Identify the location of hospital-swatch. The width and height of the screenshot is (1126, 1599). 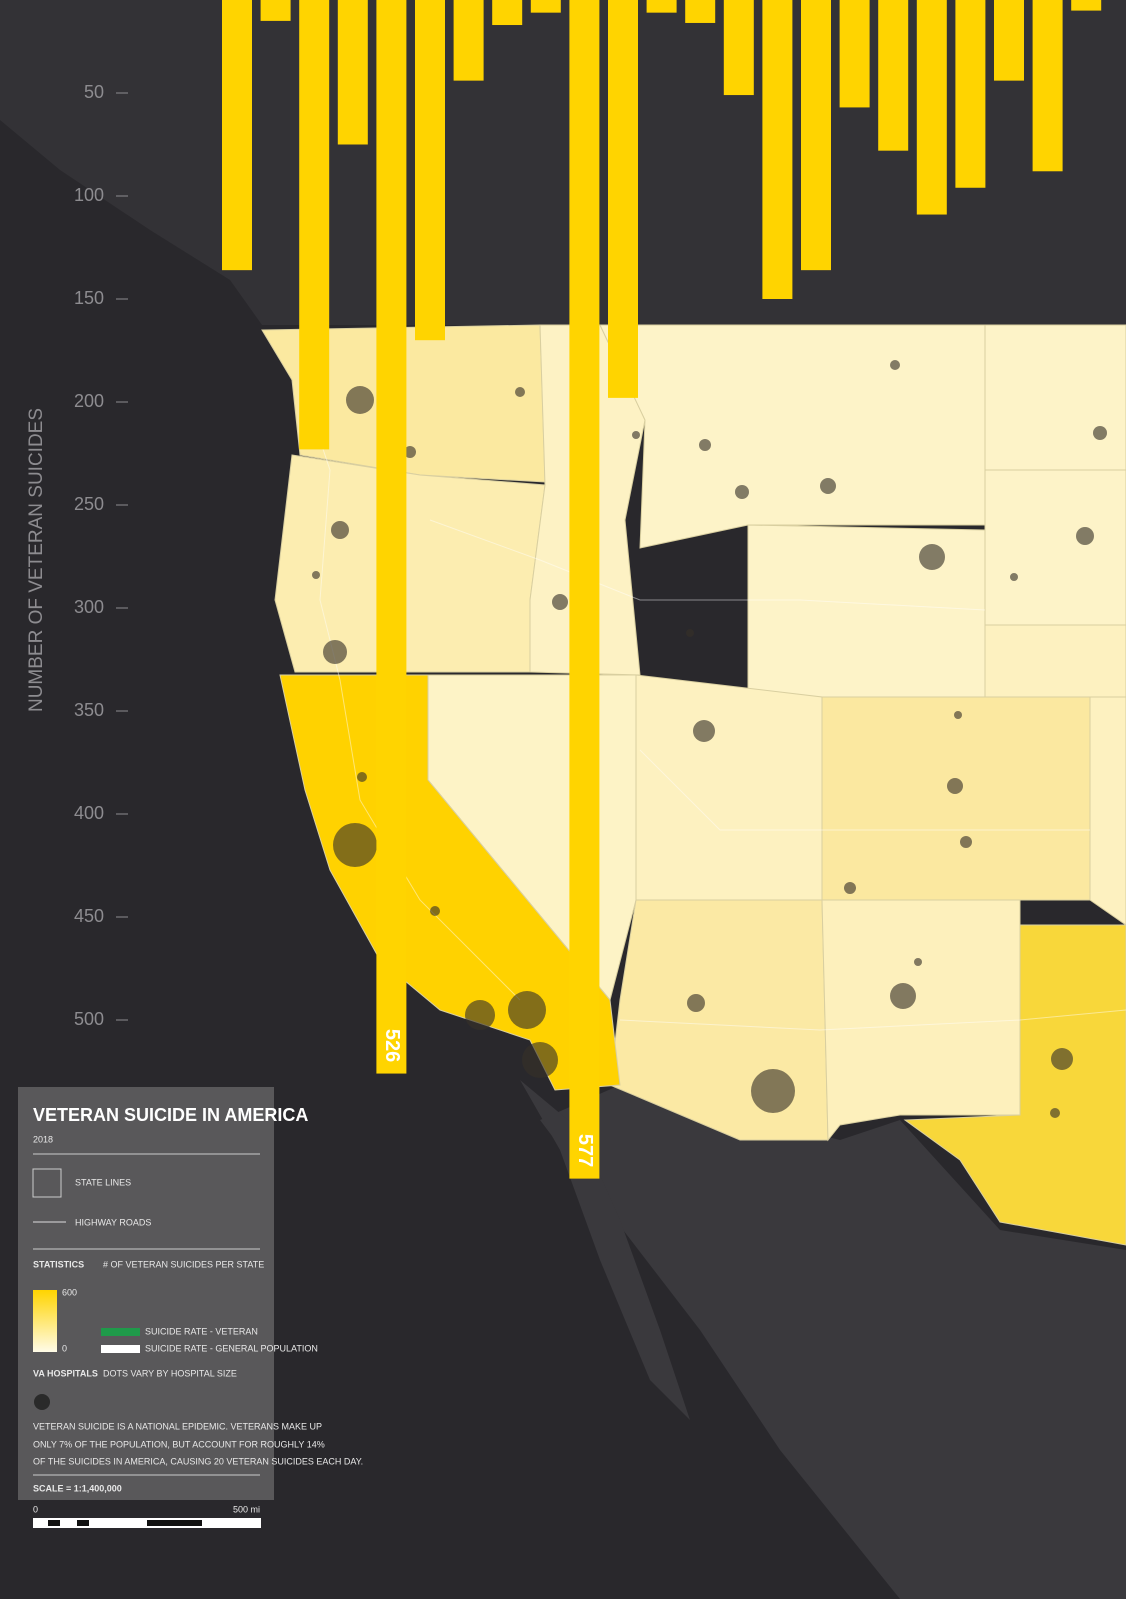
(42, 1402).